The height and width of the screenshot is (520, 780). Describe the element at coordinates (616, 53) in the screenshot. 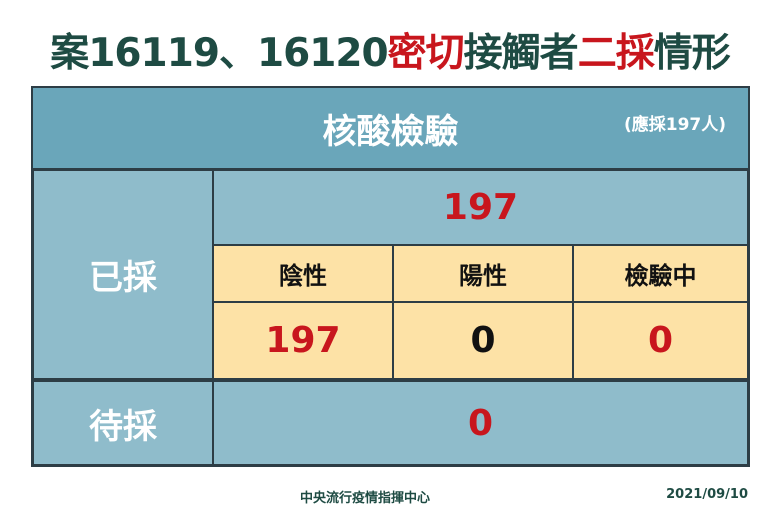

I see `title-second-test: 二採` at that location.